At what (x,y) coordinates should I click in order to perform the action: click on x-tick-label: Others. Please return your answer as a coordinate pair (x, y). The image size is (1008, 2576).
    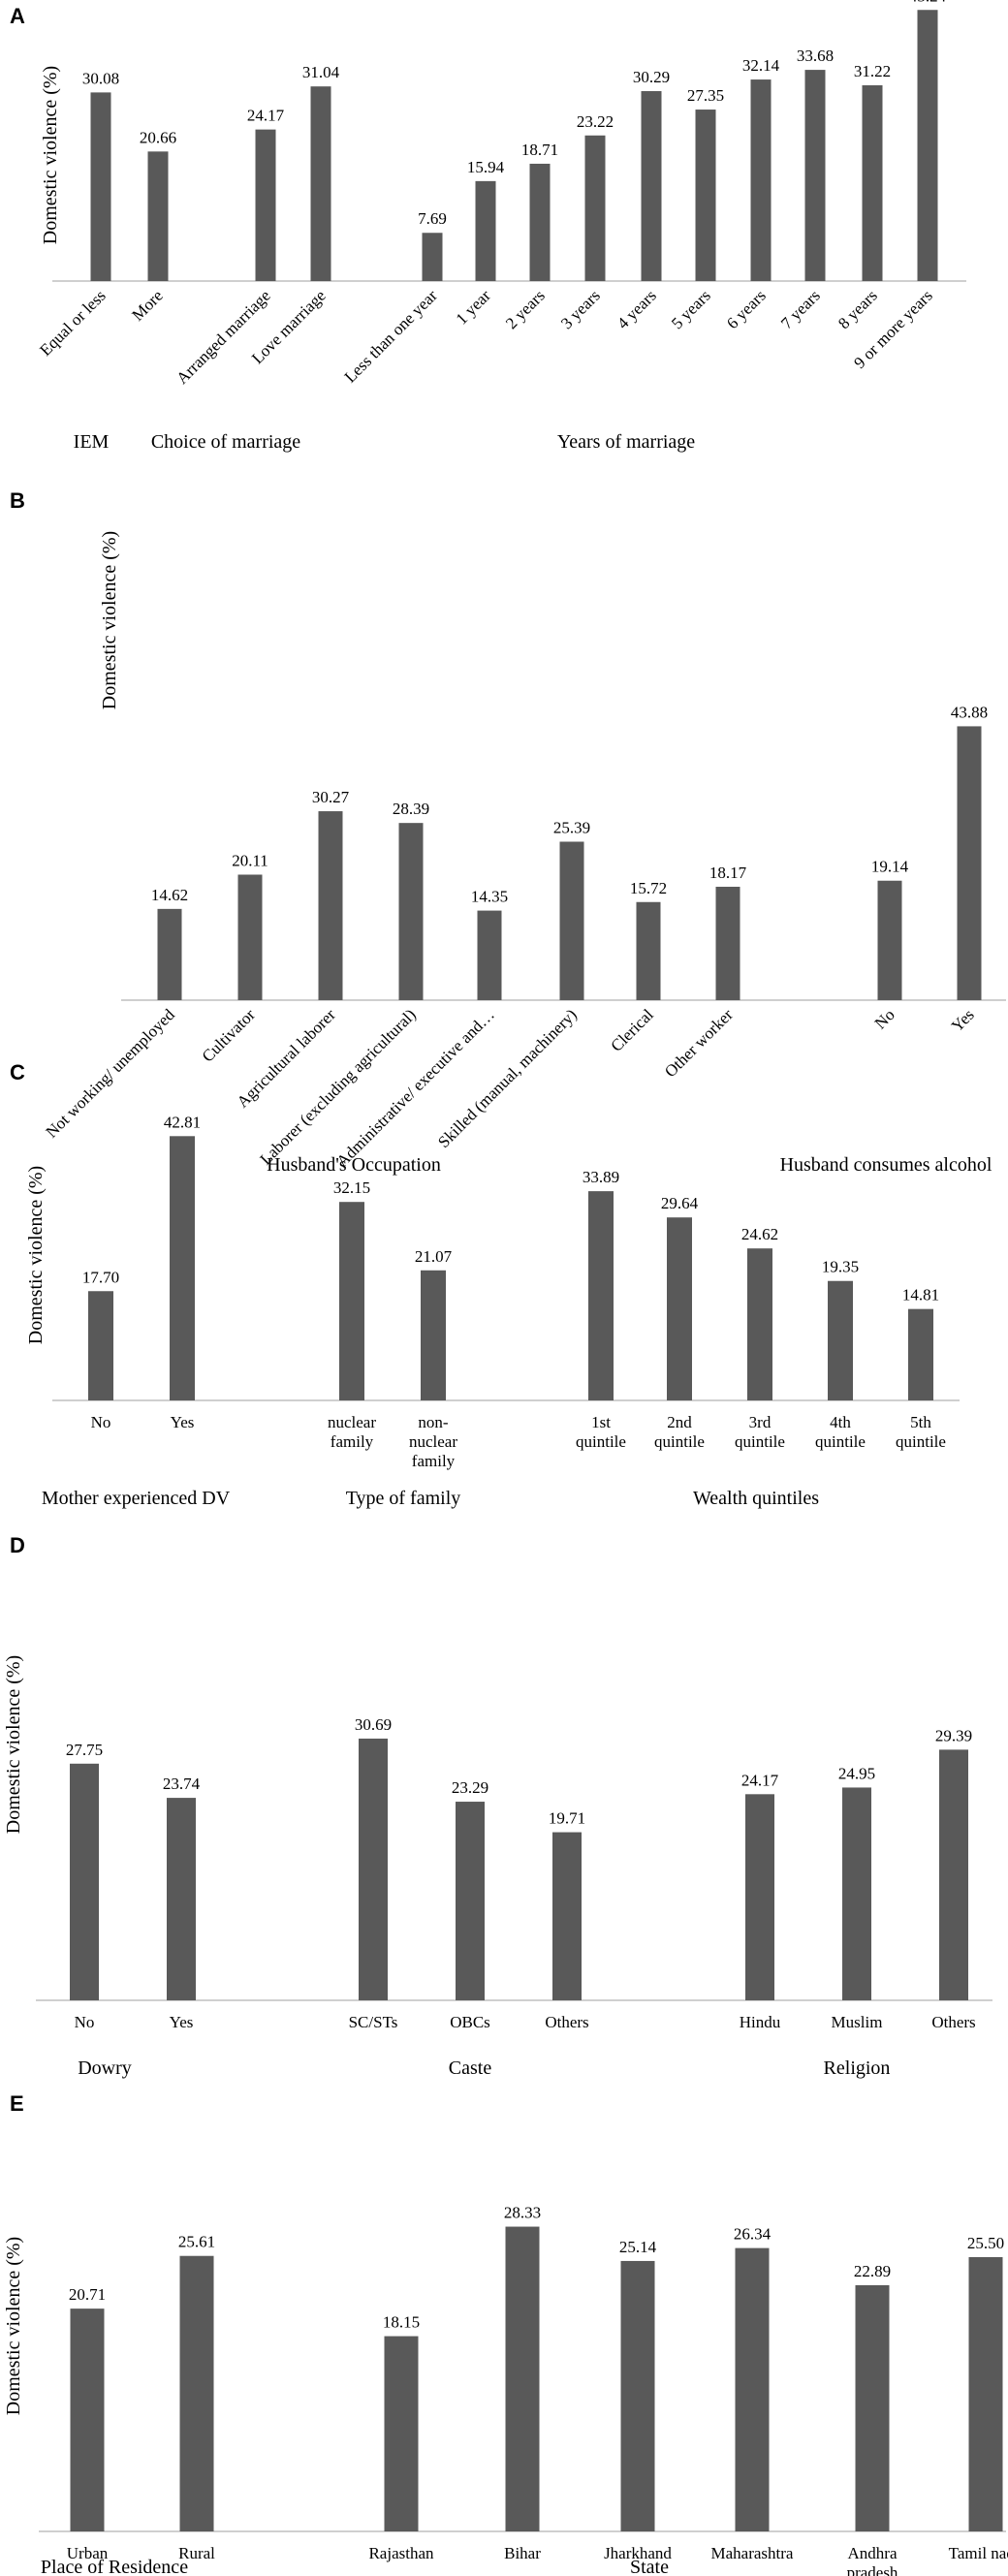
    Looking at the image, I should click on (953, 2022).